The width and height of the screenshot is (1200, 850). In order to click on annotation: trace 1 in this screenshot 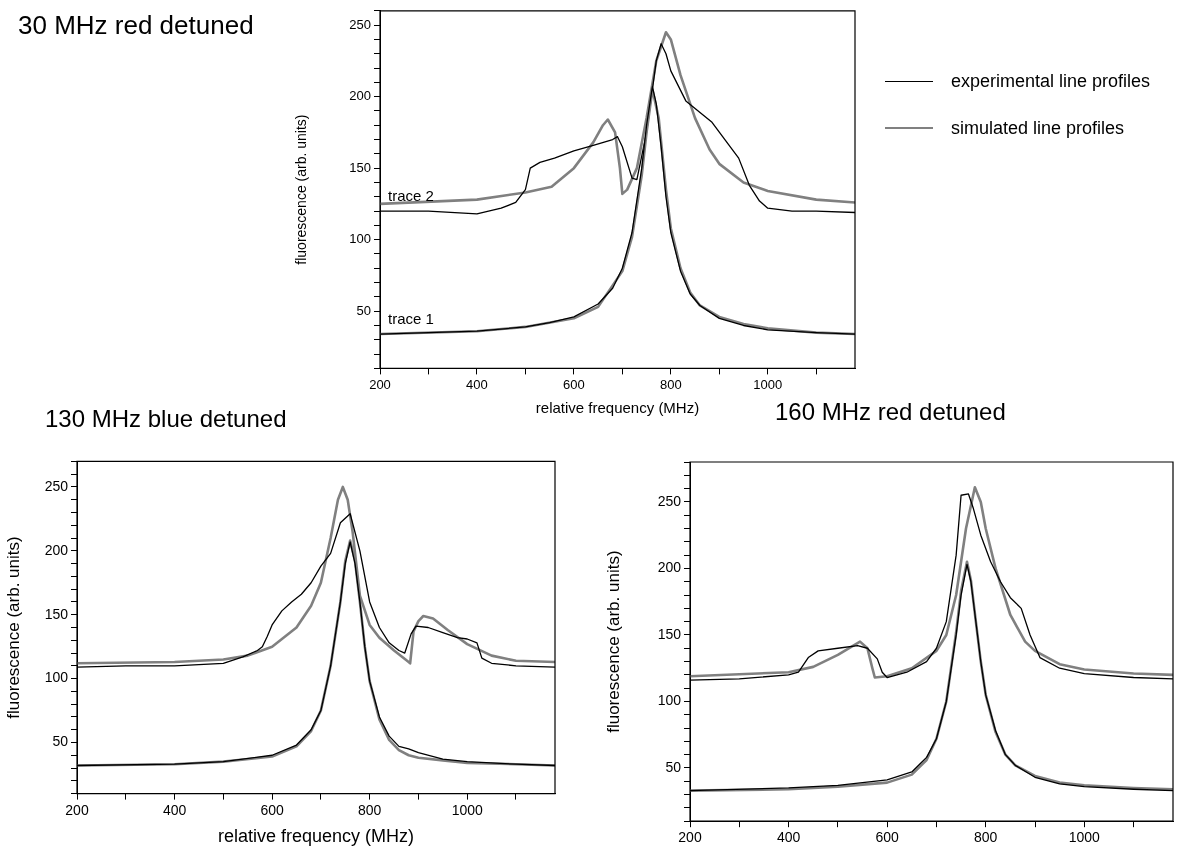, I will do `click(411, 319)`.